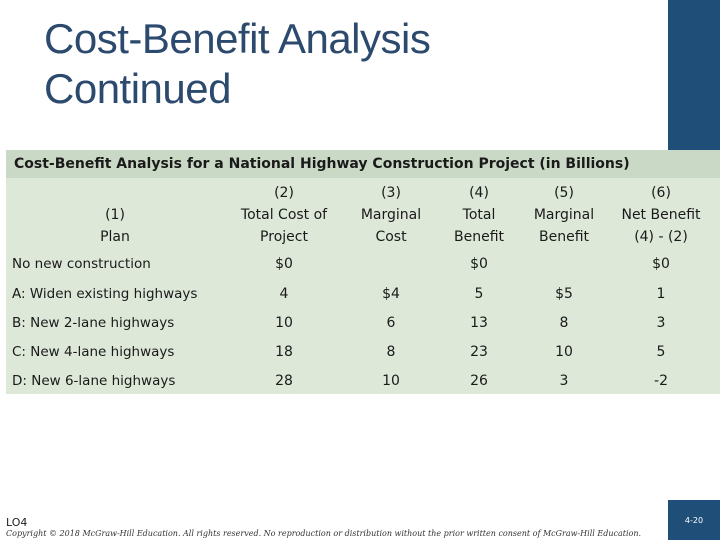  What do you see at coordinates (478, 215) in the screenshot?
I see `header-total-benefit: (4) Total Benefit` at bounding box center [478, 215].